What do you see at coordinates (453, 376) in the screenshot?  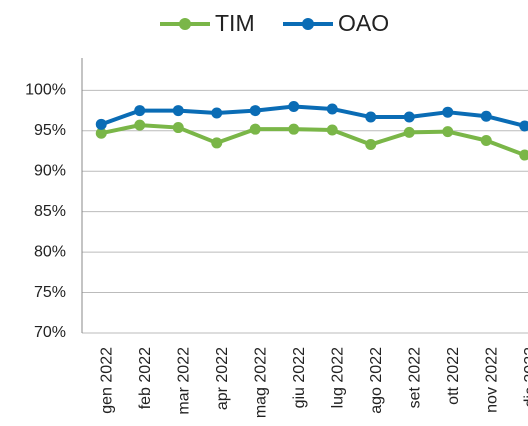 I see `x-tick-label: ott 2022` at bounding box center [453, 376].